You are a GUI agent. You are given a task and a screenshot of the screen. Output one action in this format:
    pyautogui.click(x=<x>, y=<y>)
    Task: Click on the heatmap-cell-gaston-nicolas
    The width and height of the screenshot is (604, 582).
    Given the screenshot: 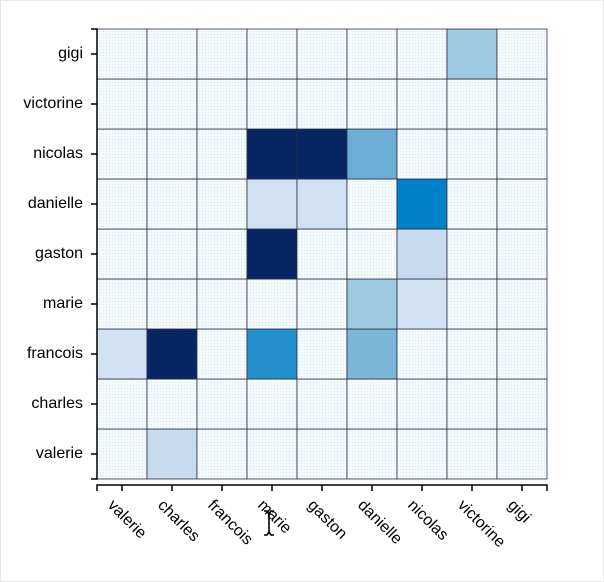 What is the action you would take?
    pyautogui.click(x=422, y=254)
    